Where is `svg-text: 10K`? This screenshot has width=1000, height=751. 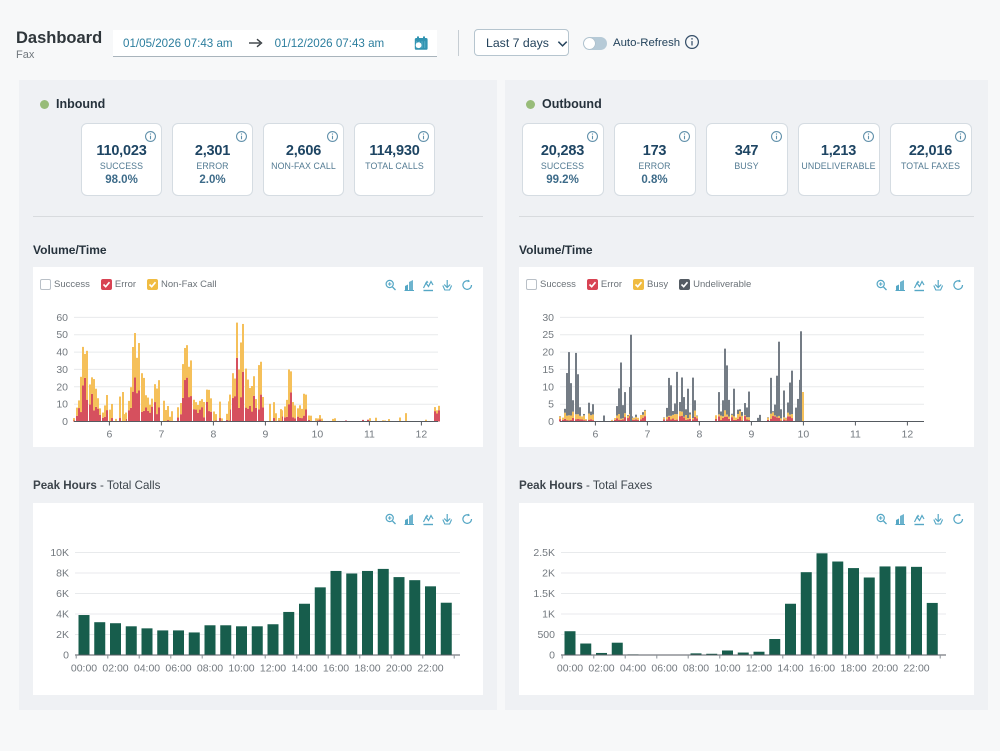
svg-text: 10K is located at coordinates (59, 553).